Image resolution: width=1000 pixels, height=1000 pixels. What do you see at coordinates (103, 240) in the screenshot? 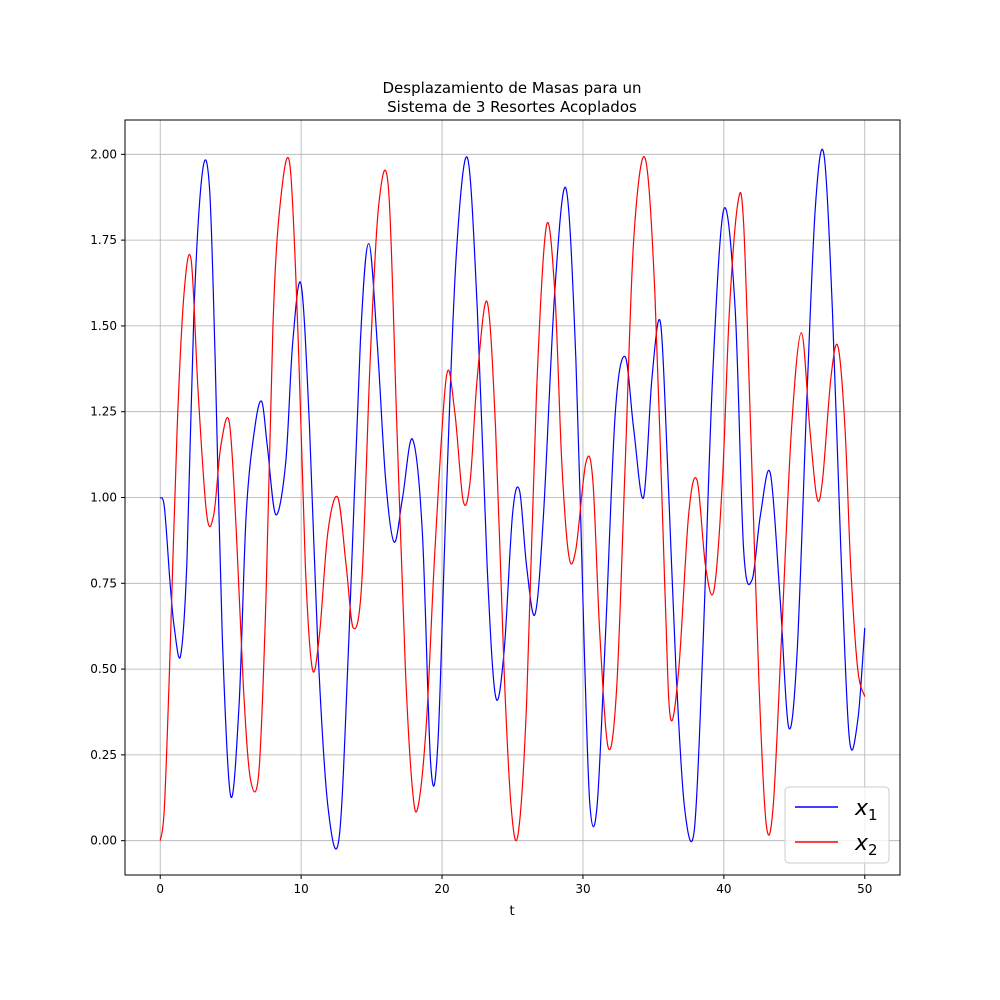
I see `y-tick-label: 1.75` at bounding box center [103, 240].